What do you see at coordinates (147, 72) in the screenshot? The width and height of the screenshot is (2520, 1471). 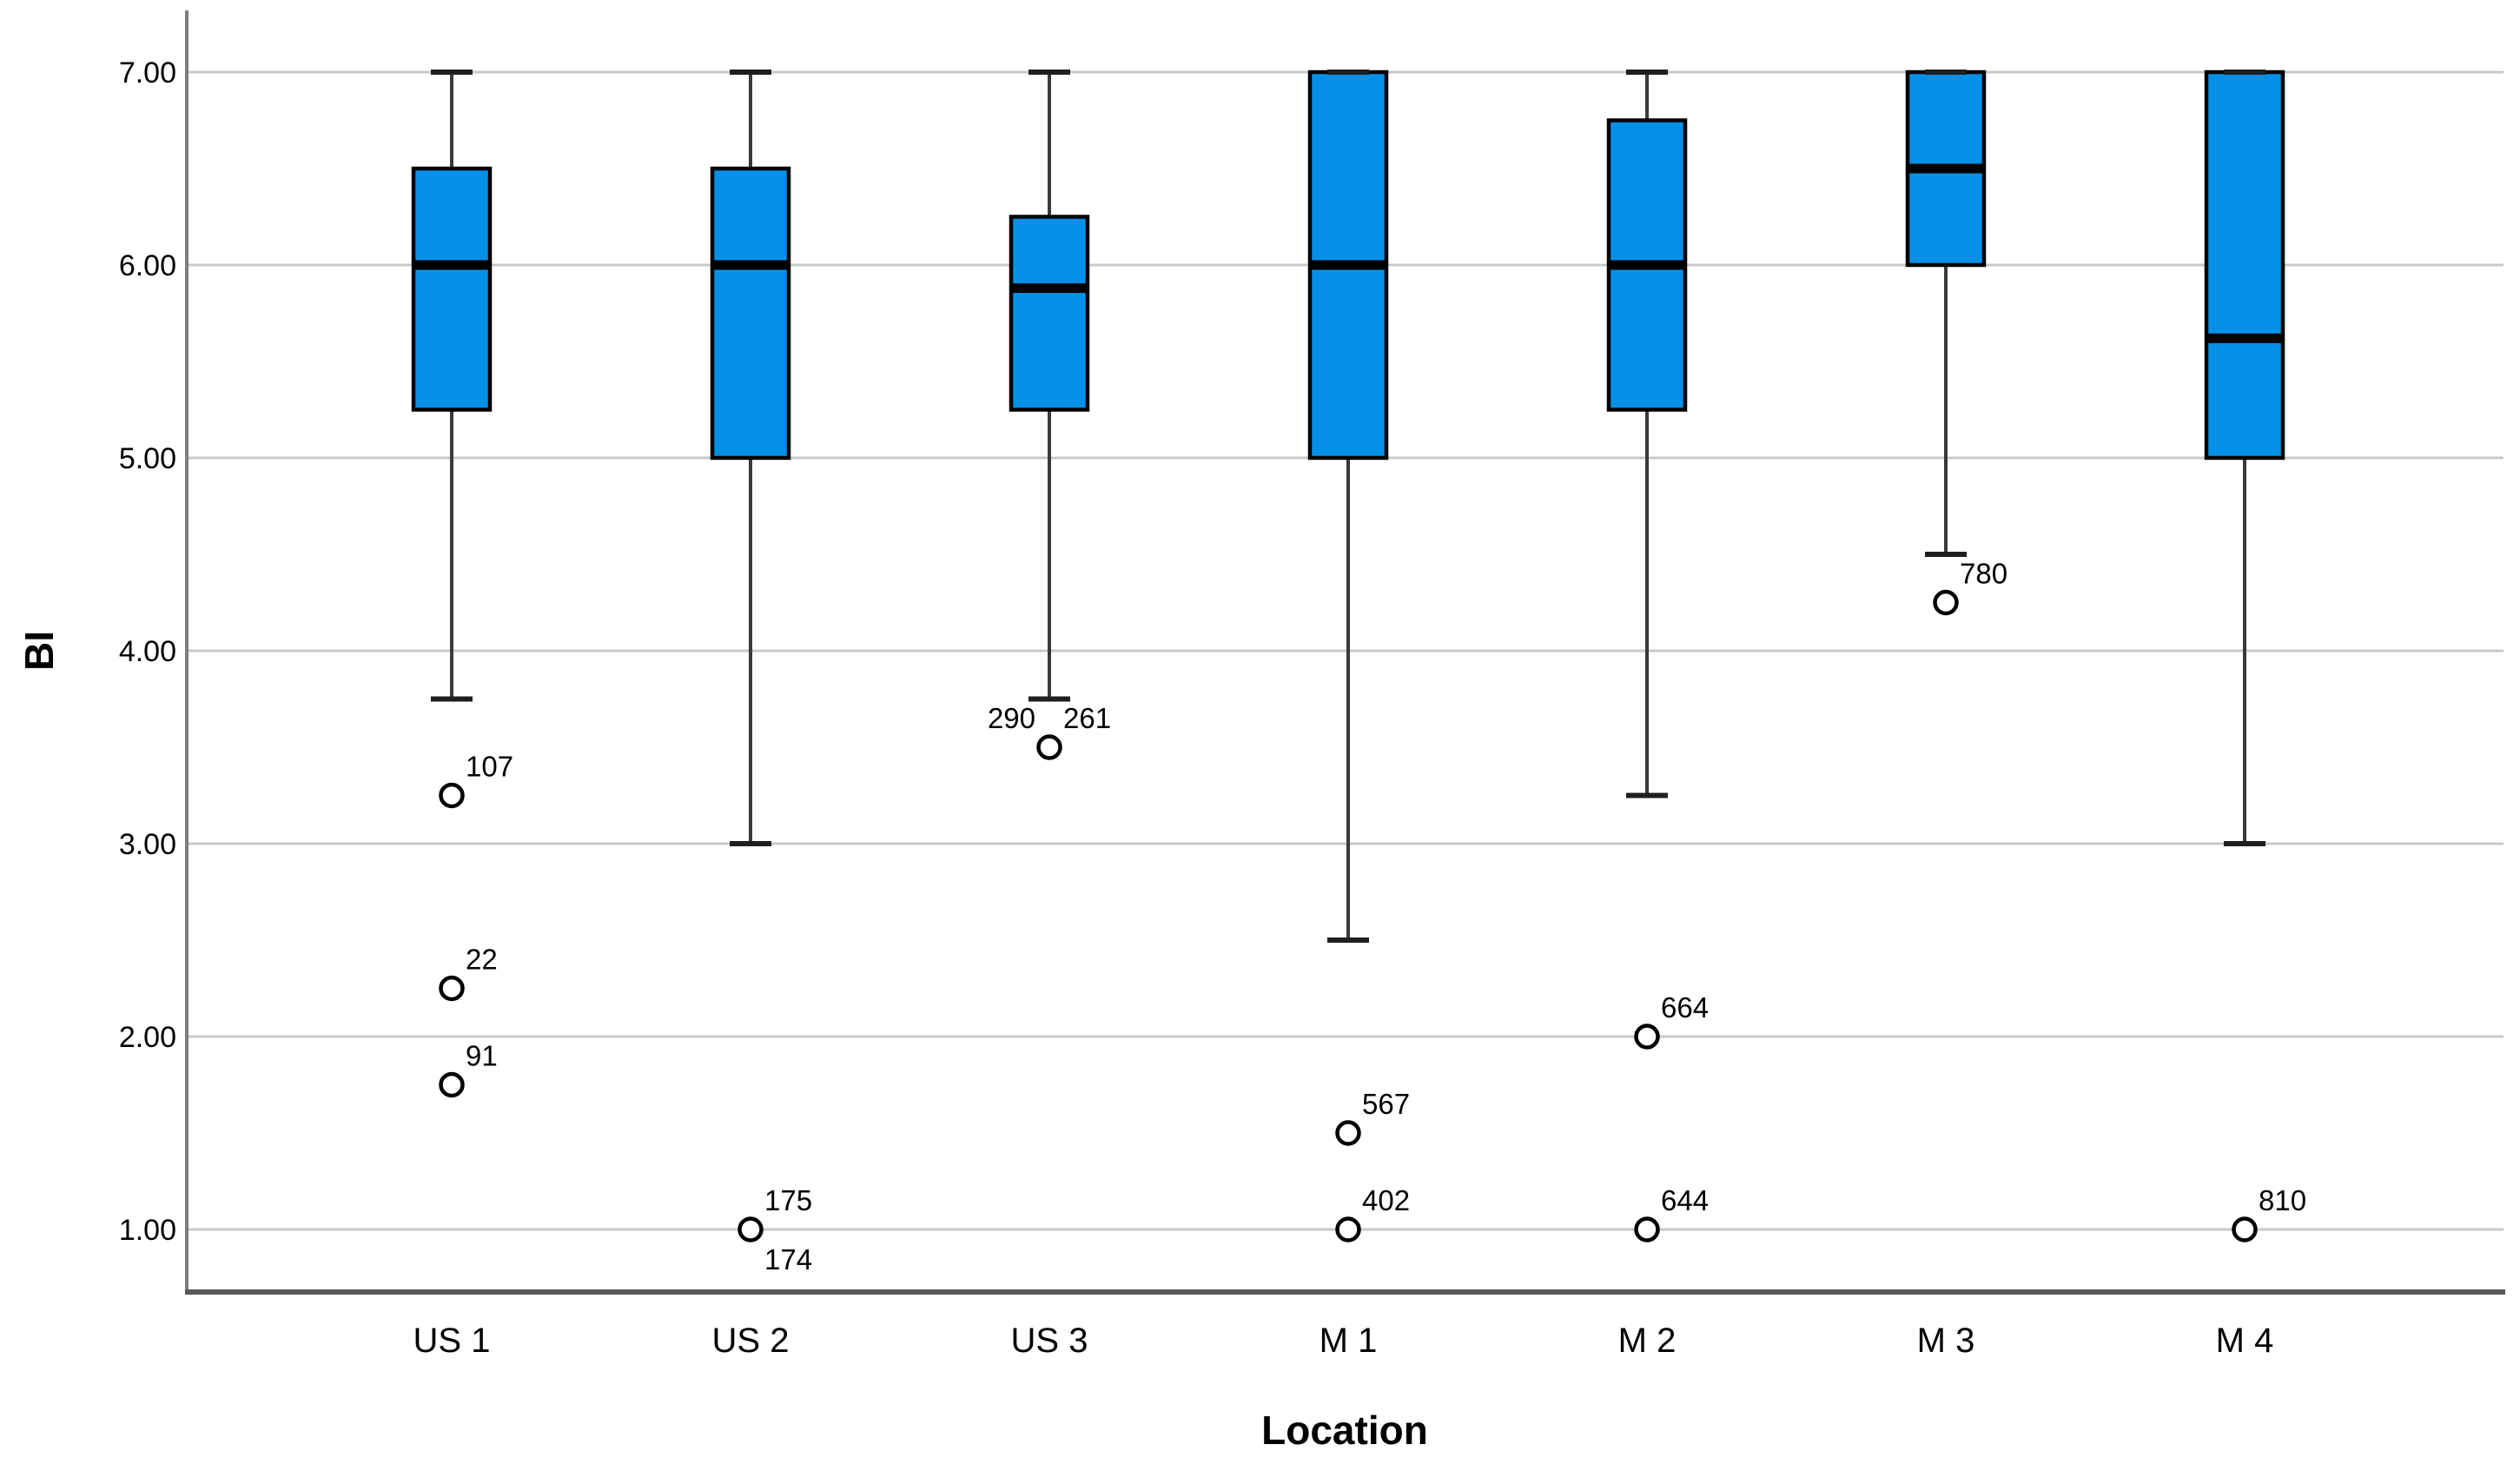 I see `y-tick-label: 7.00` at bounding box center [147, 72].